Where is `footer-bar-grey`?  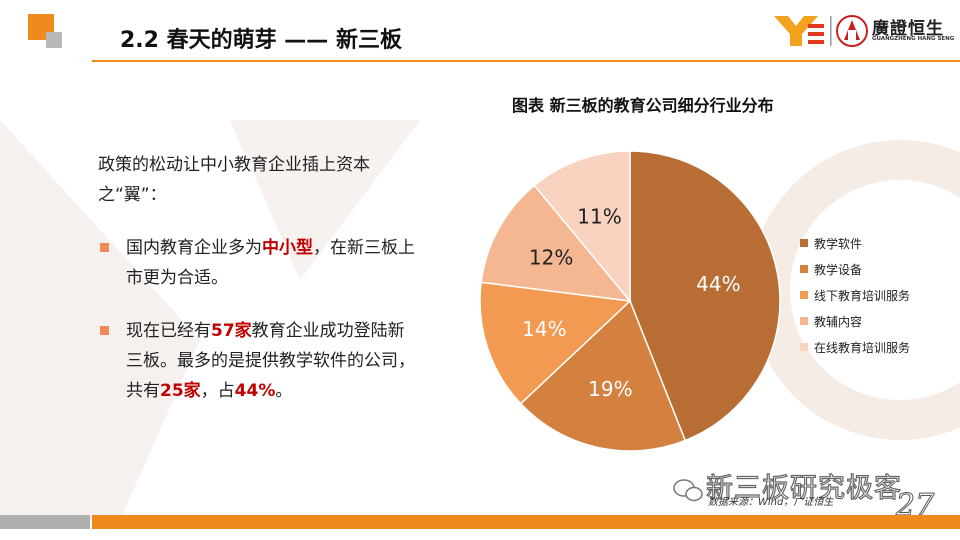
footer-bar-grey is located at coordinates (45, 522).